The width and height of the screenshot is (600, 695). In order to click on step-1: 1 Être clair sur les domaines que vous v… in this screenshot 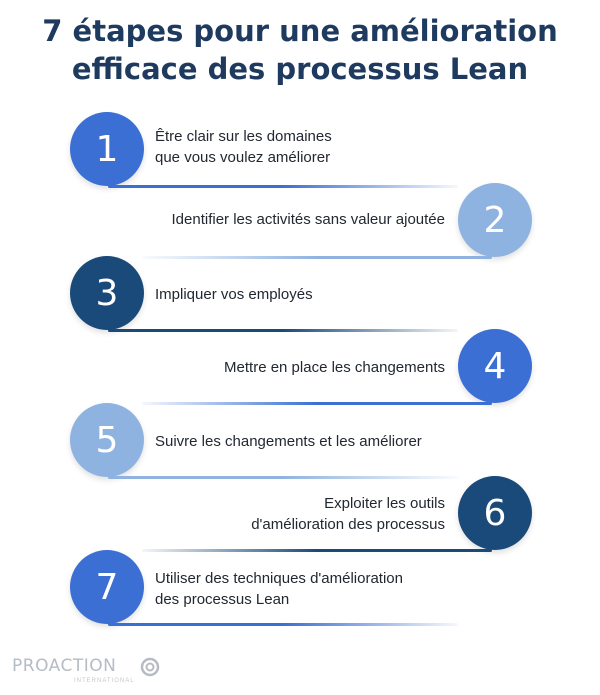, I will do `click(300, 152)`.